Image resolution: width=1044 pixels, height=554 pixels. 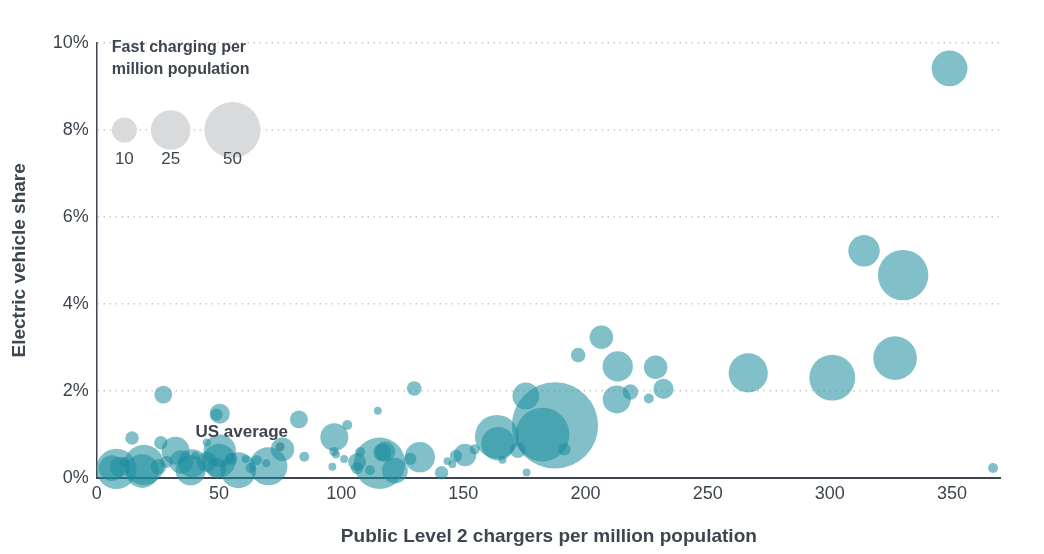 What do you see at coordinates (242, 431) in the screenshot?
I see `annotation: US average` at bounding box center [242, 431].